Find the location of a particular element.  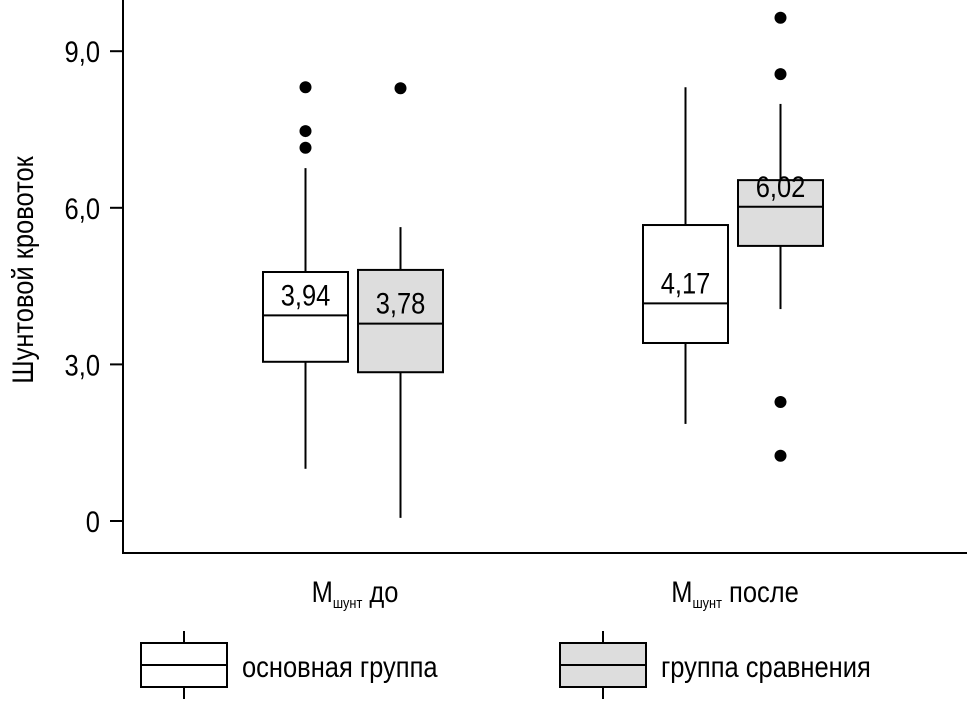

box-1-0: 3,78 is located at coordinates (400, 300).